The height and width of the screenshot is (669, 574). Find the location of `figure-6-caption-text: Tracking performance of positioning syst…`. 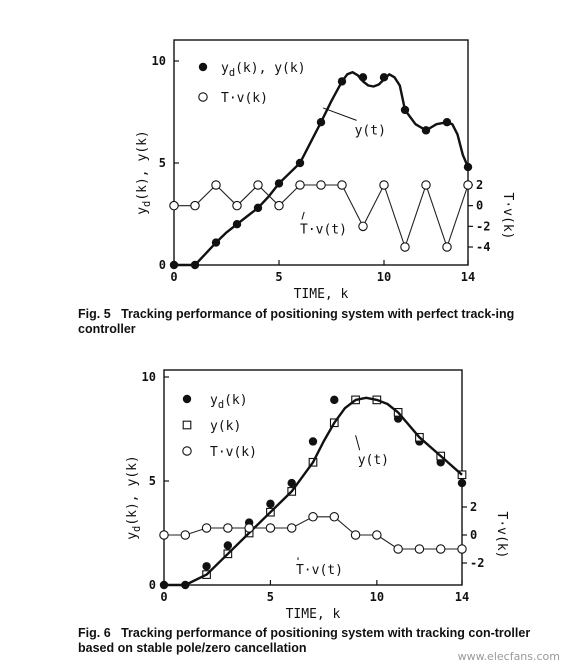

figure-6-caption-text: Tracking performance of positioning syst… is located at coordinates (304, 640).